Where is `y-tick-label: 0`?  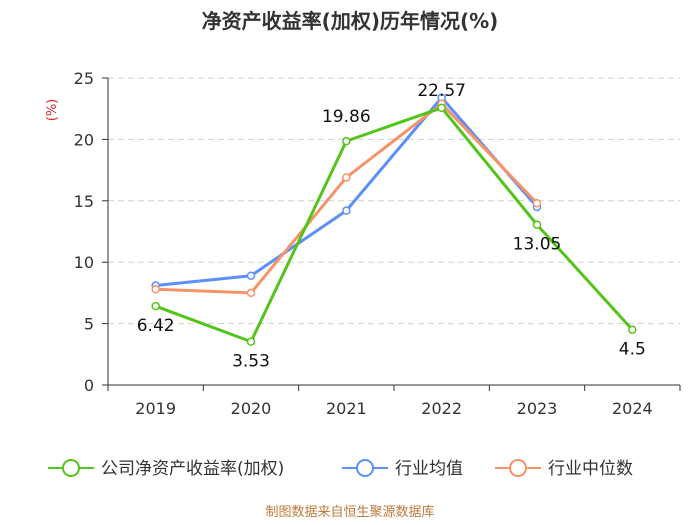
y-tick-label: 0 is located at coordinates (89, 385).